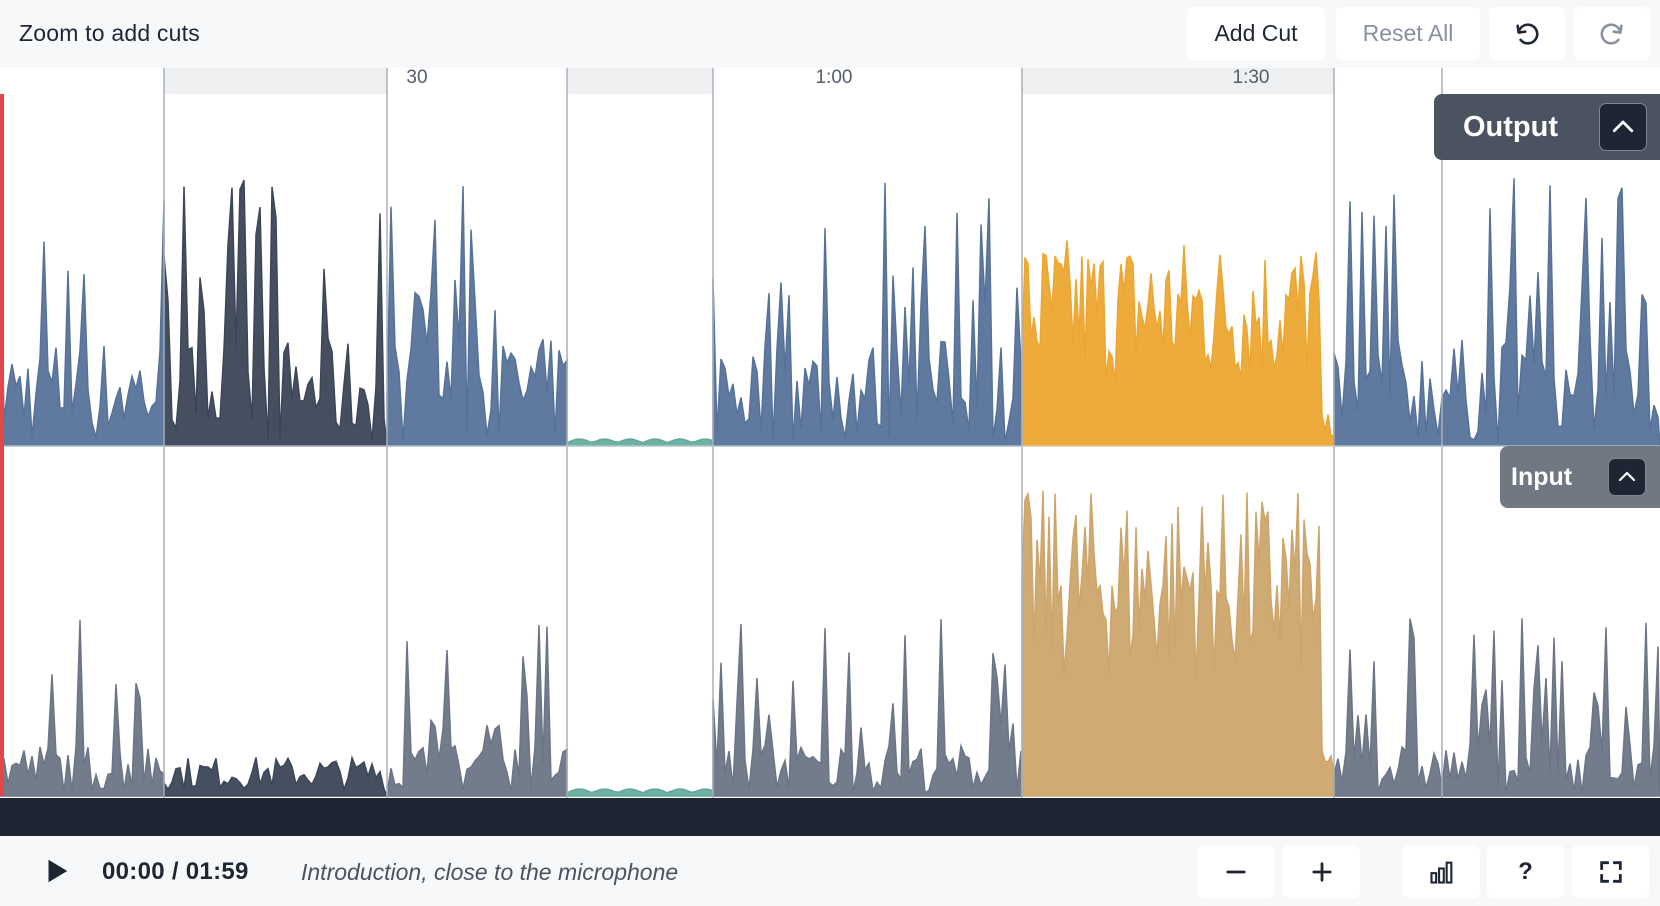 The width and height of the screenshot is (1660, 906). Describe the element at coordinates (749, 81) in the screenshot. I see `timeline-ruler` at that location.